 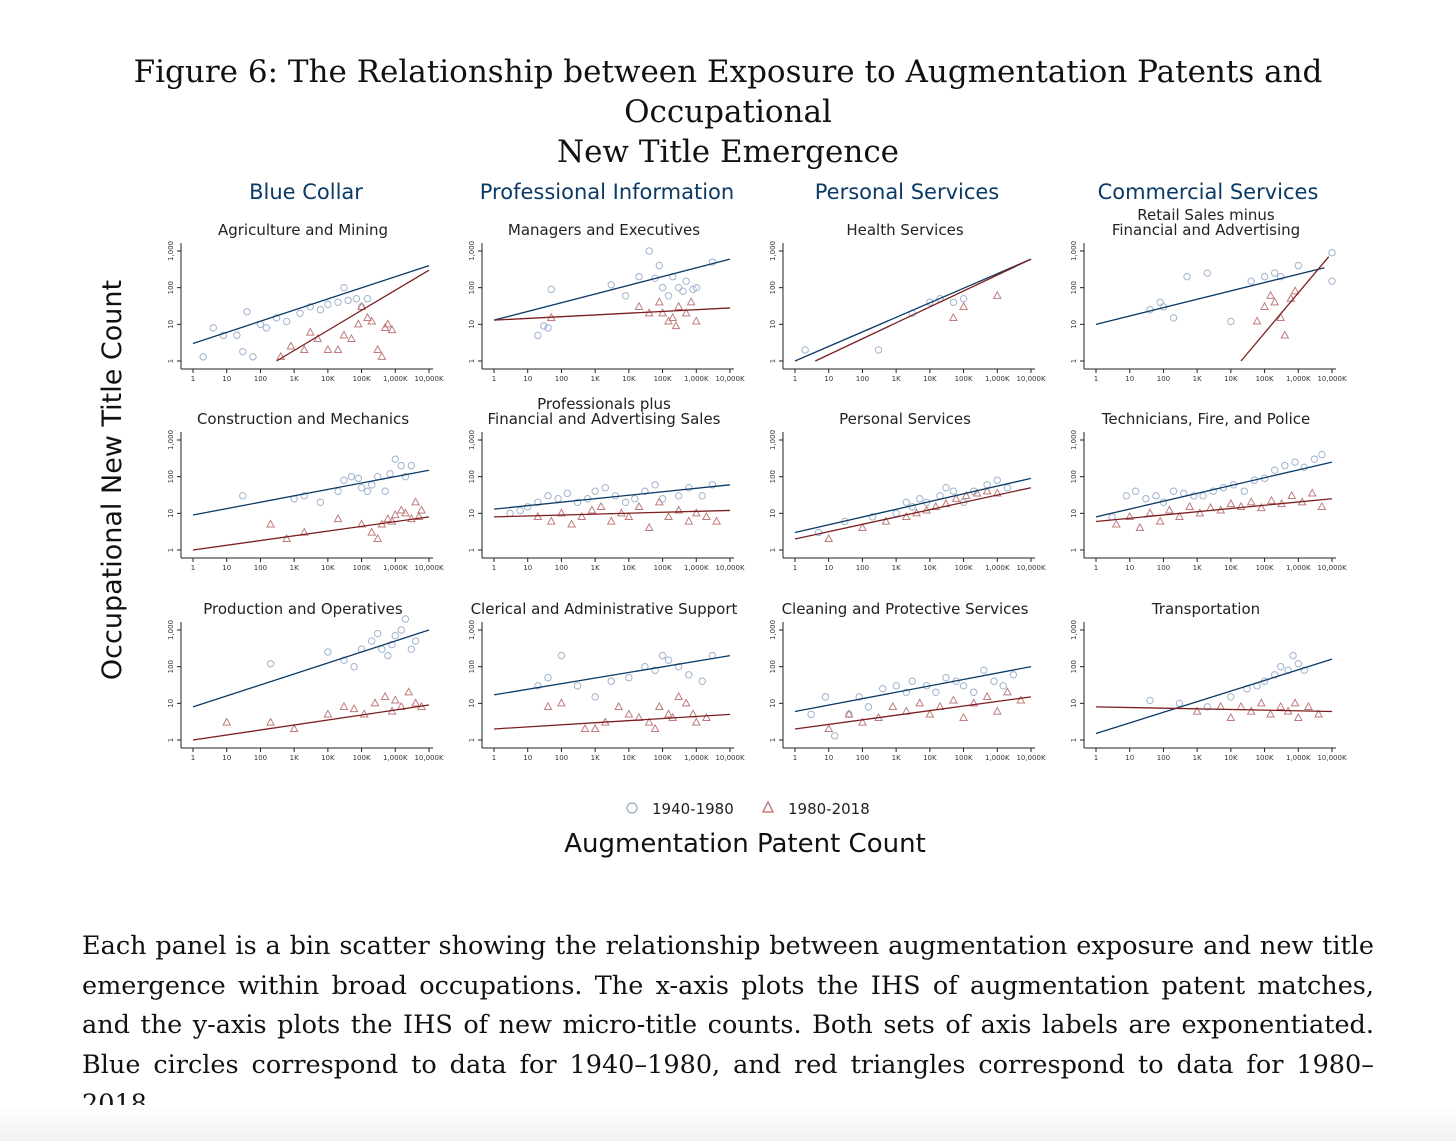 What do you see at coordinates (1206, 419) in the screenshot?
I see `panel-title: Technicians, Fire, and Police` at bounding box center [1206, 419].